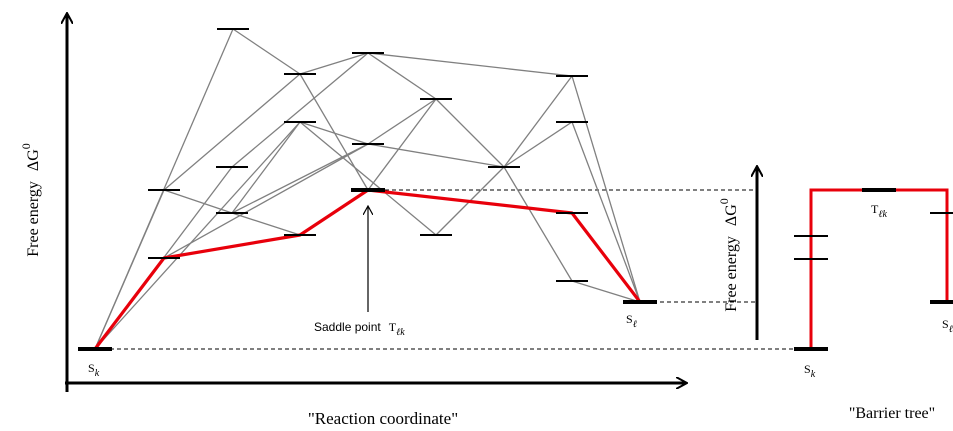  What do you see at coordinates (94, 370) in the screenshot?
I see `start-state-label: Sk` at bounding box center [94, 370].